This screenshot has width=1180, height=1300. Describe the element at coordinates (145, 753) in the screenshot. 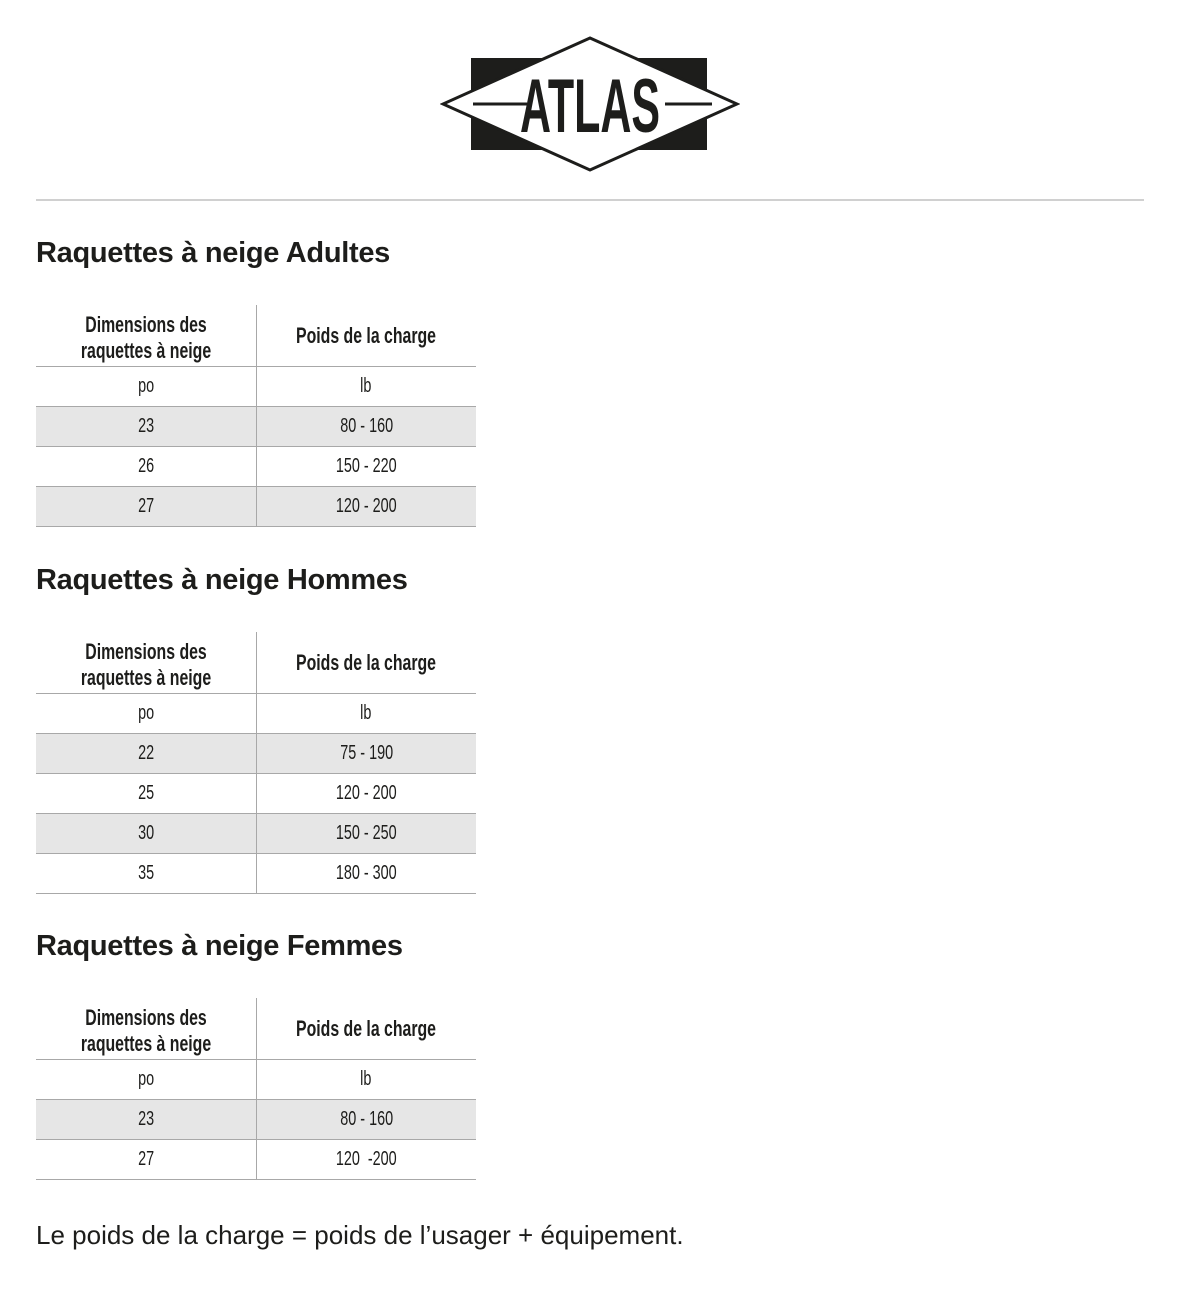

I see `size-cell: 22` at that location.